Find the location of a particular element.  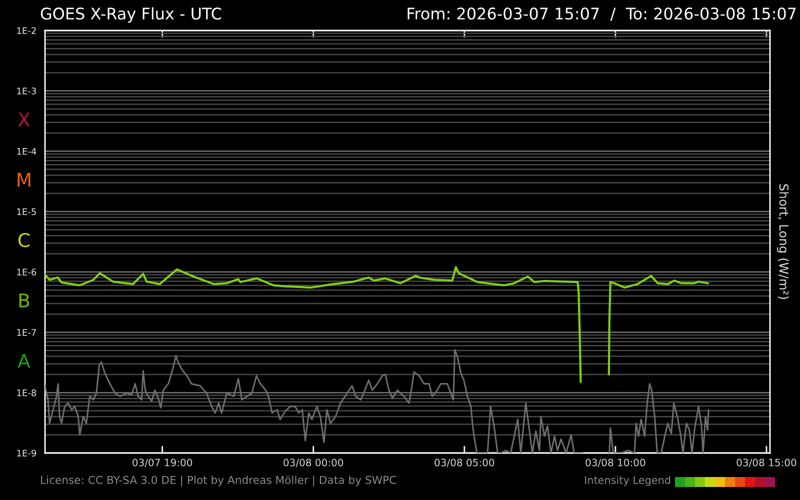

x-tick-label: 03/08 05:00 is located at coordinates (464, 463).